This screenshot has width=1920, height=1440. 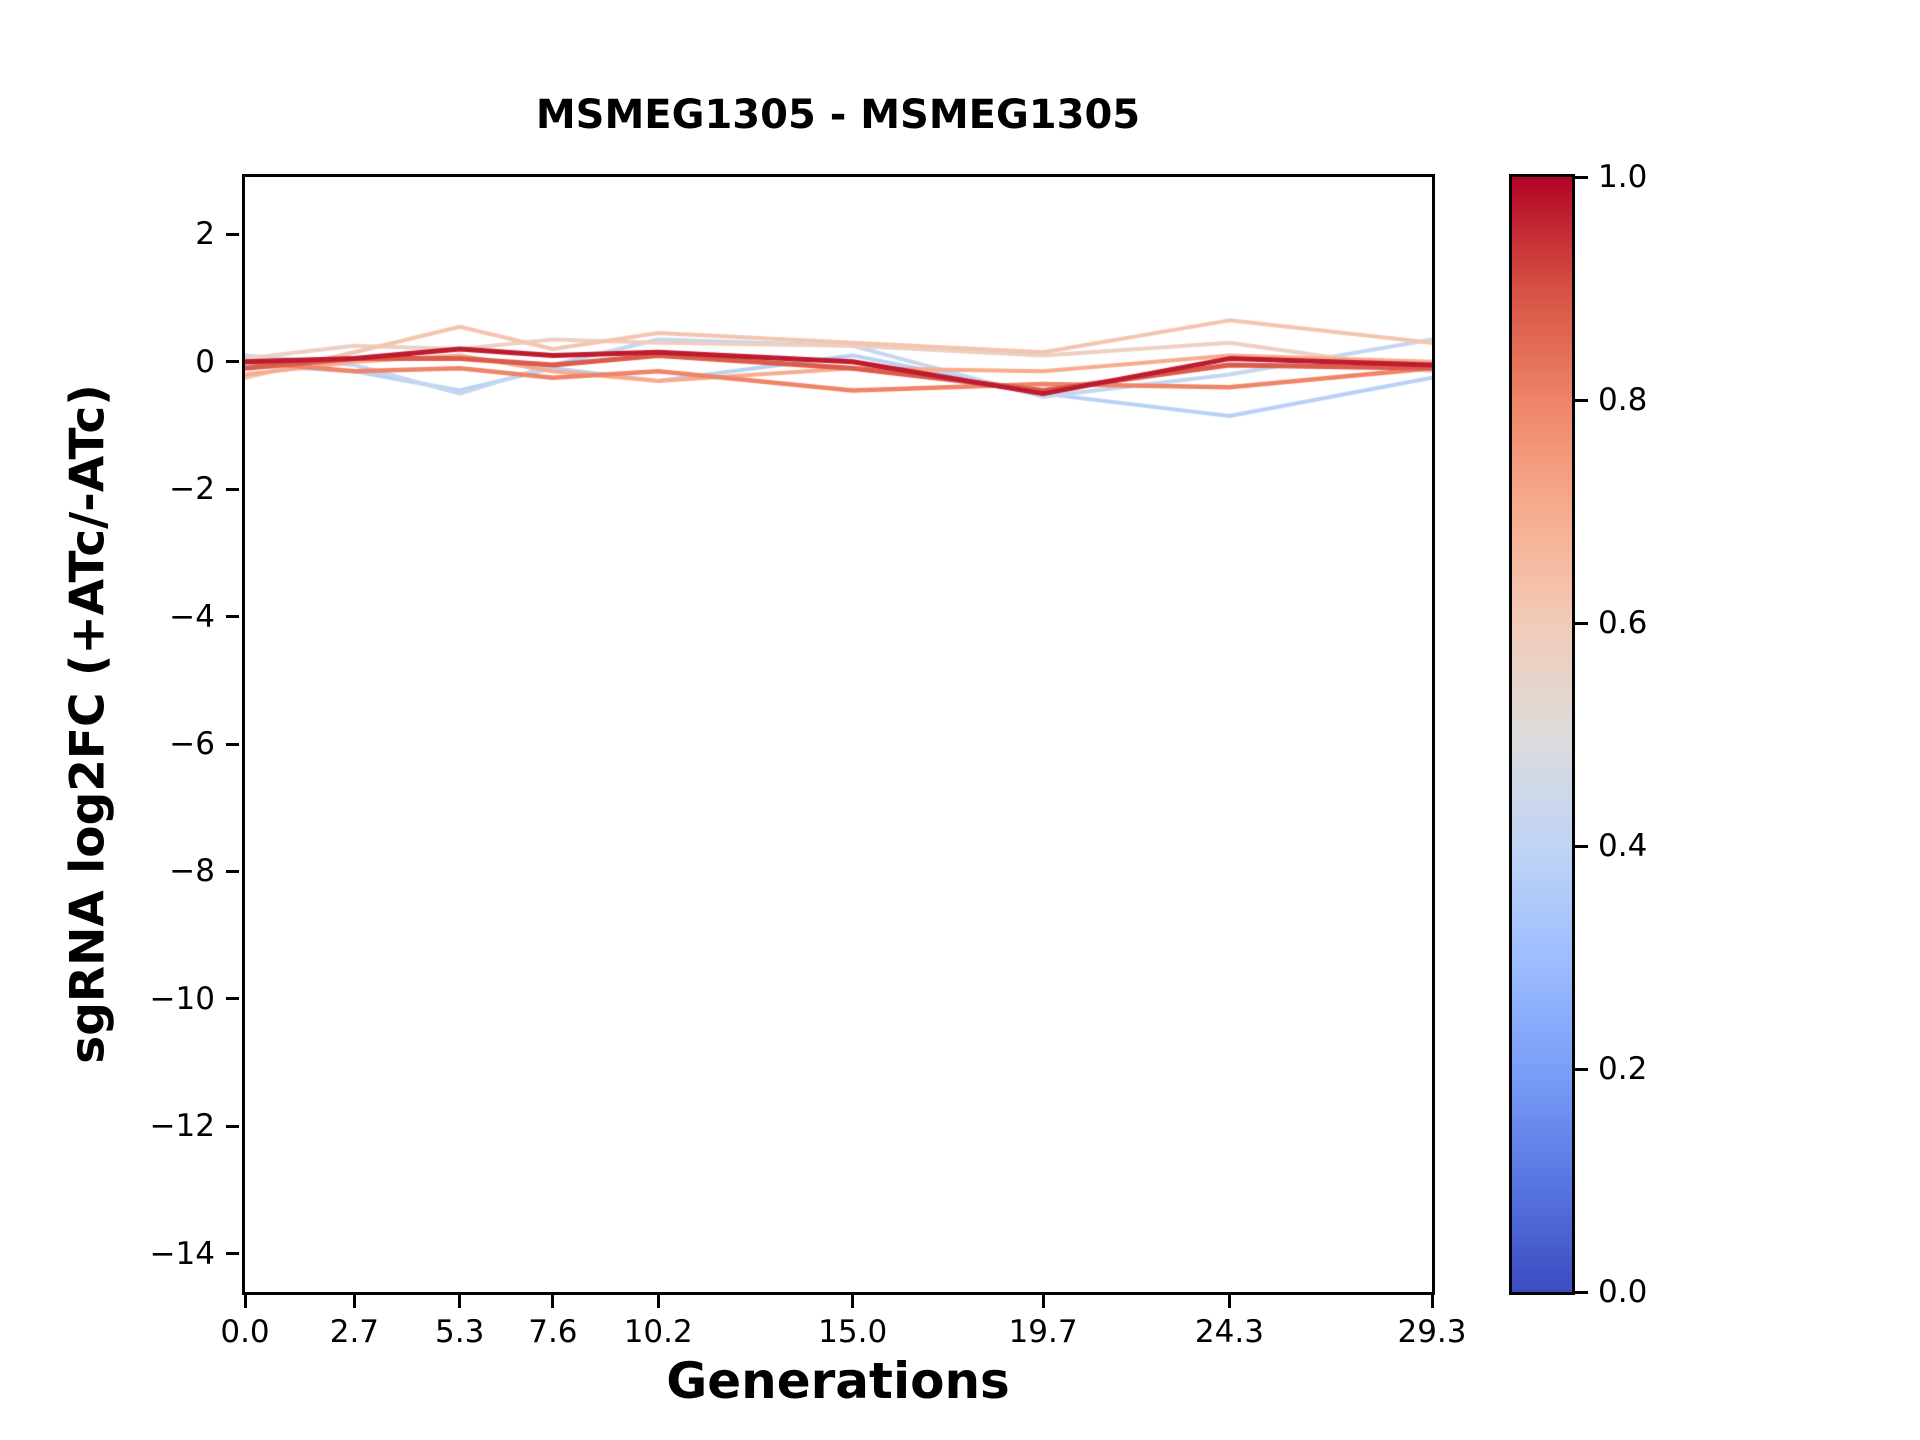 I want to click on chart-title: MSMEG1305 - MSMEG1305, so click(x=838, y=115).